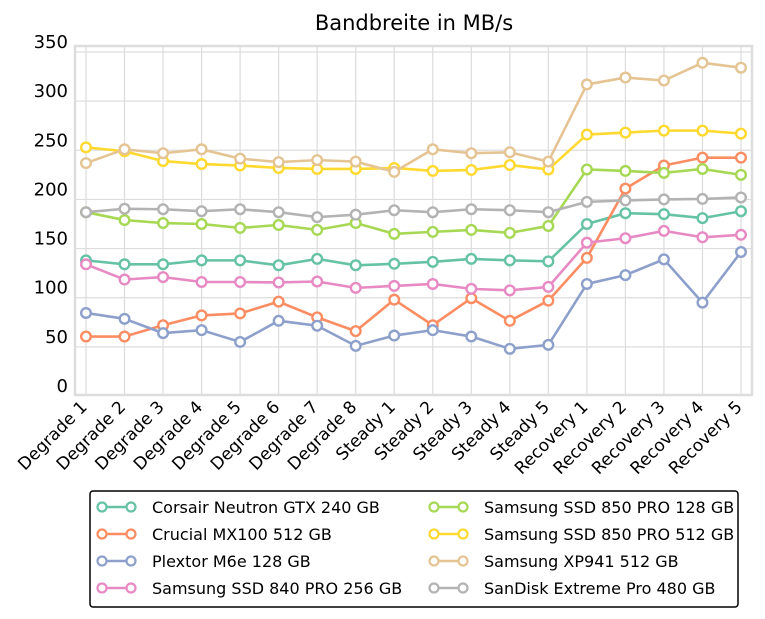 The height and width of the screenshot is (619, 765). I want to click on legend-label: Plextor M6e 128 GB, so click(231, 561).